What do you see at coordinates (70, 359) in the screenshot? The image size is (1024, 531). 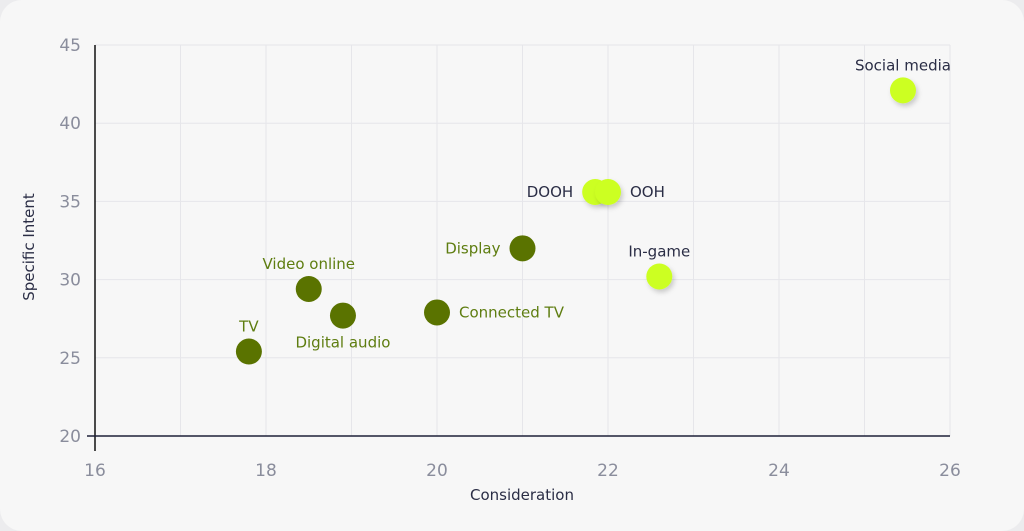 I see `y-tick-label: 25` at bounding box center [70, 359].